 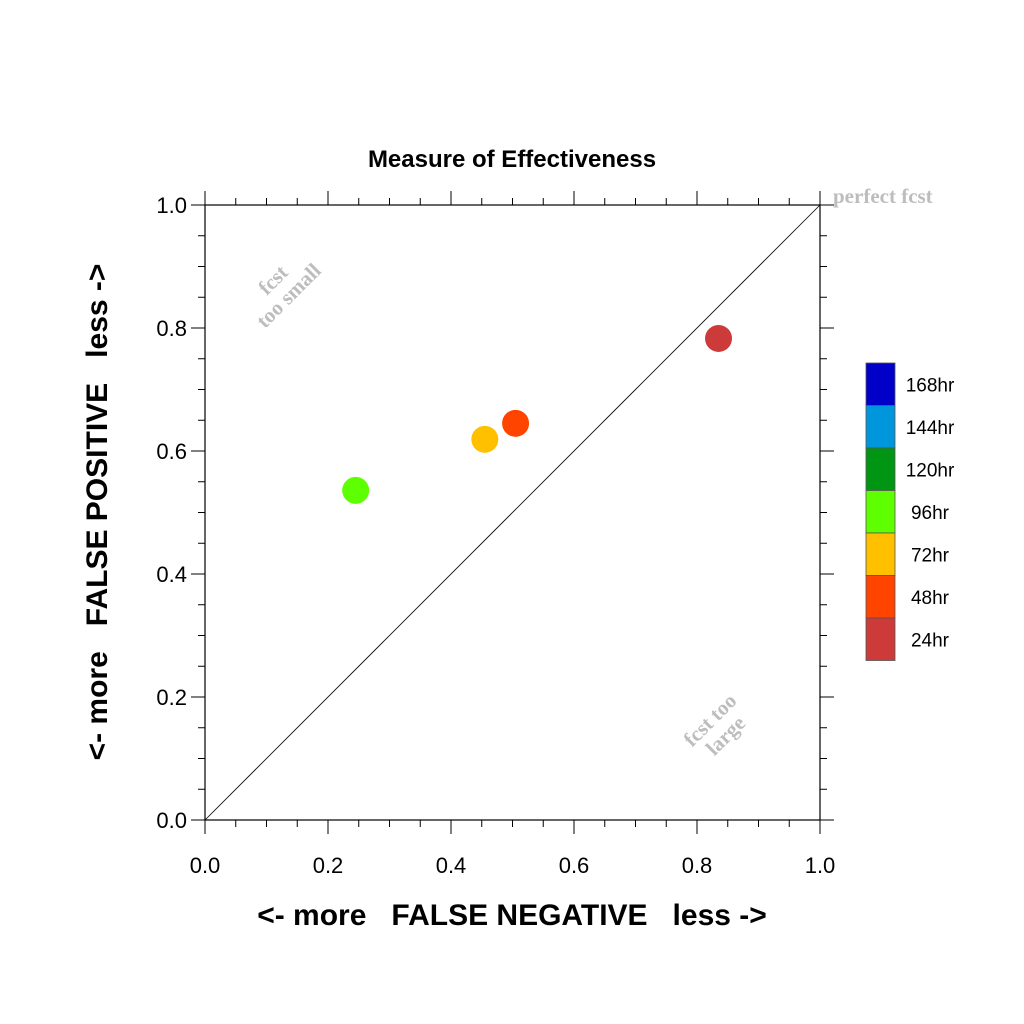 I want to click on legend-swatch-168hr, so click(x=880, y=384).